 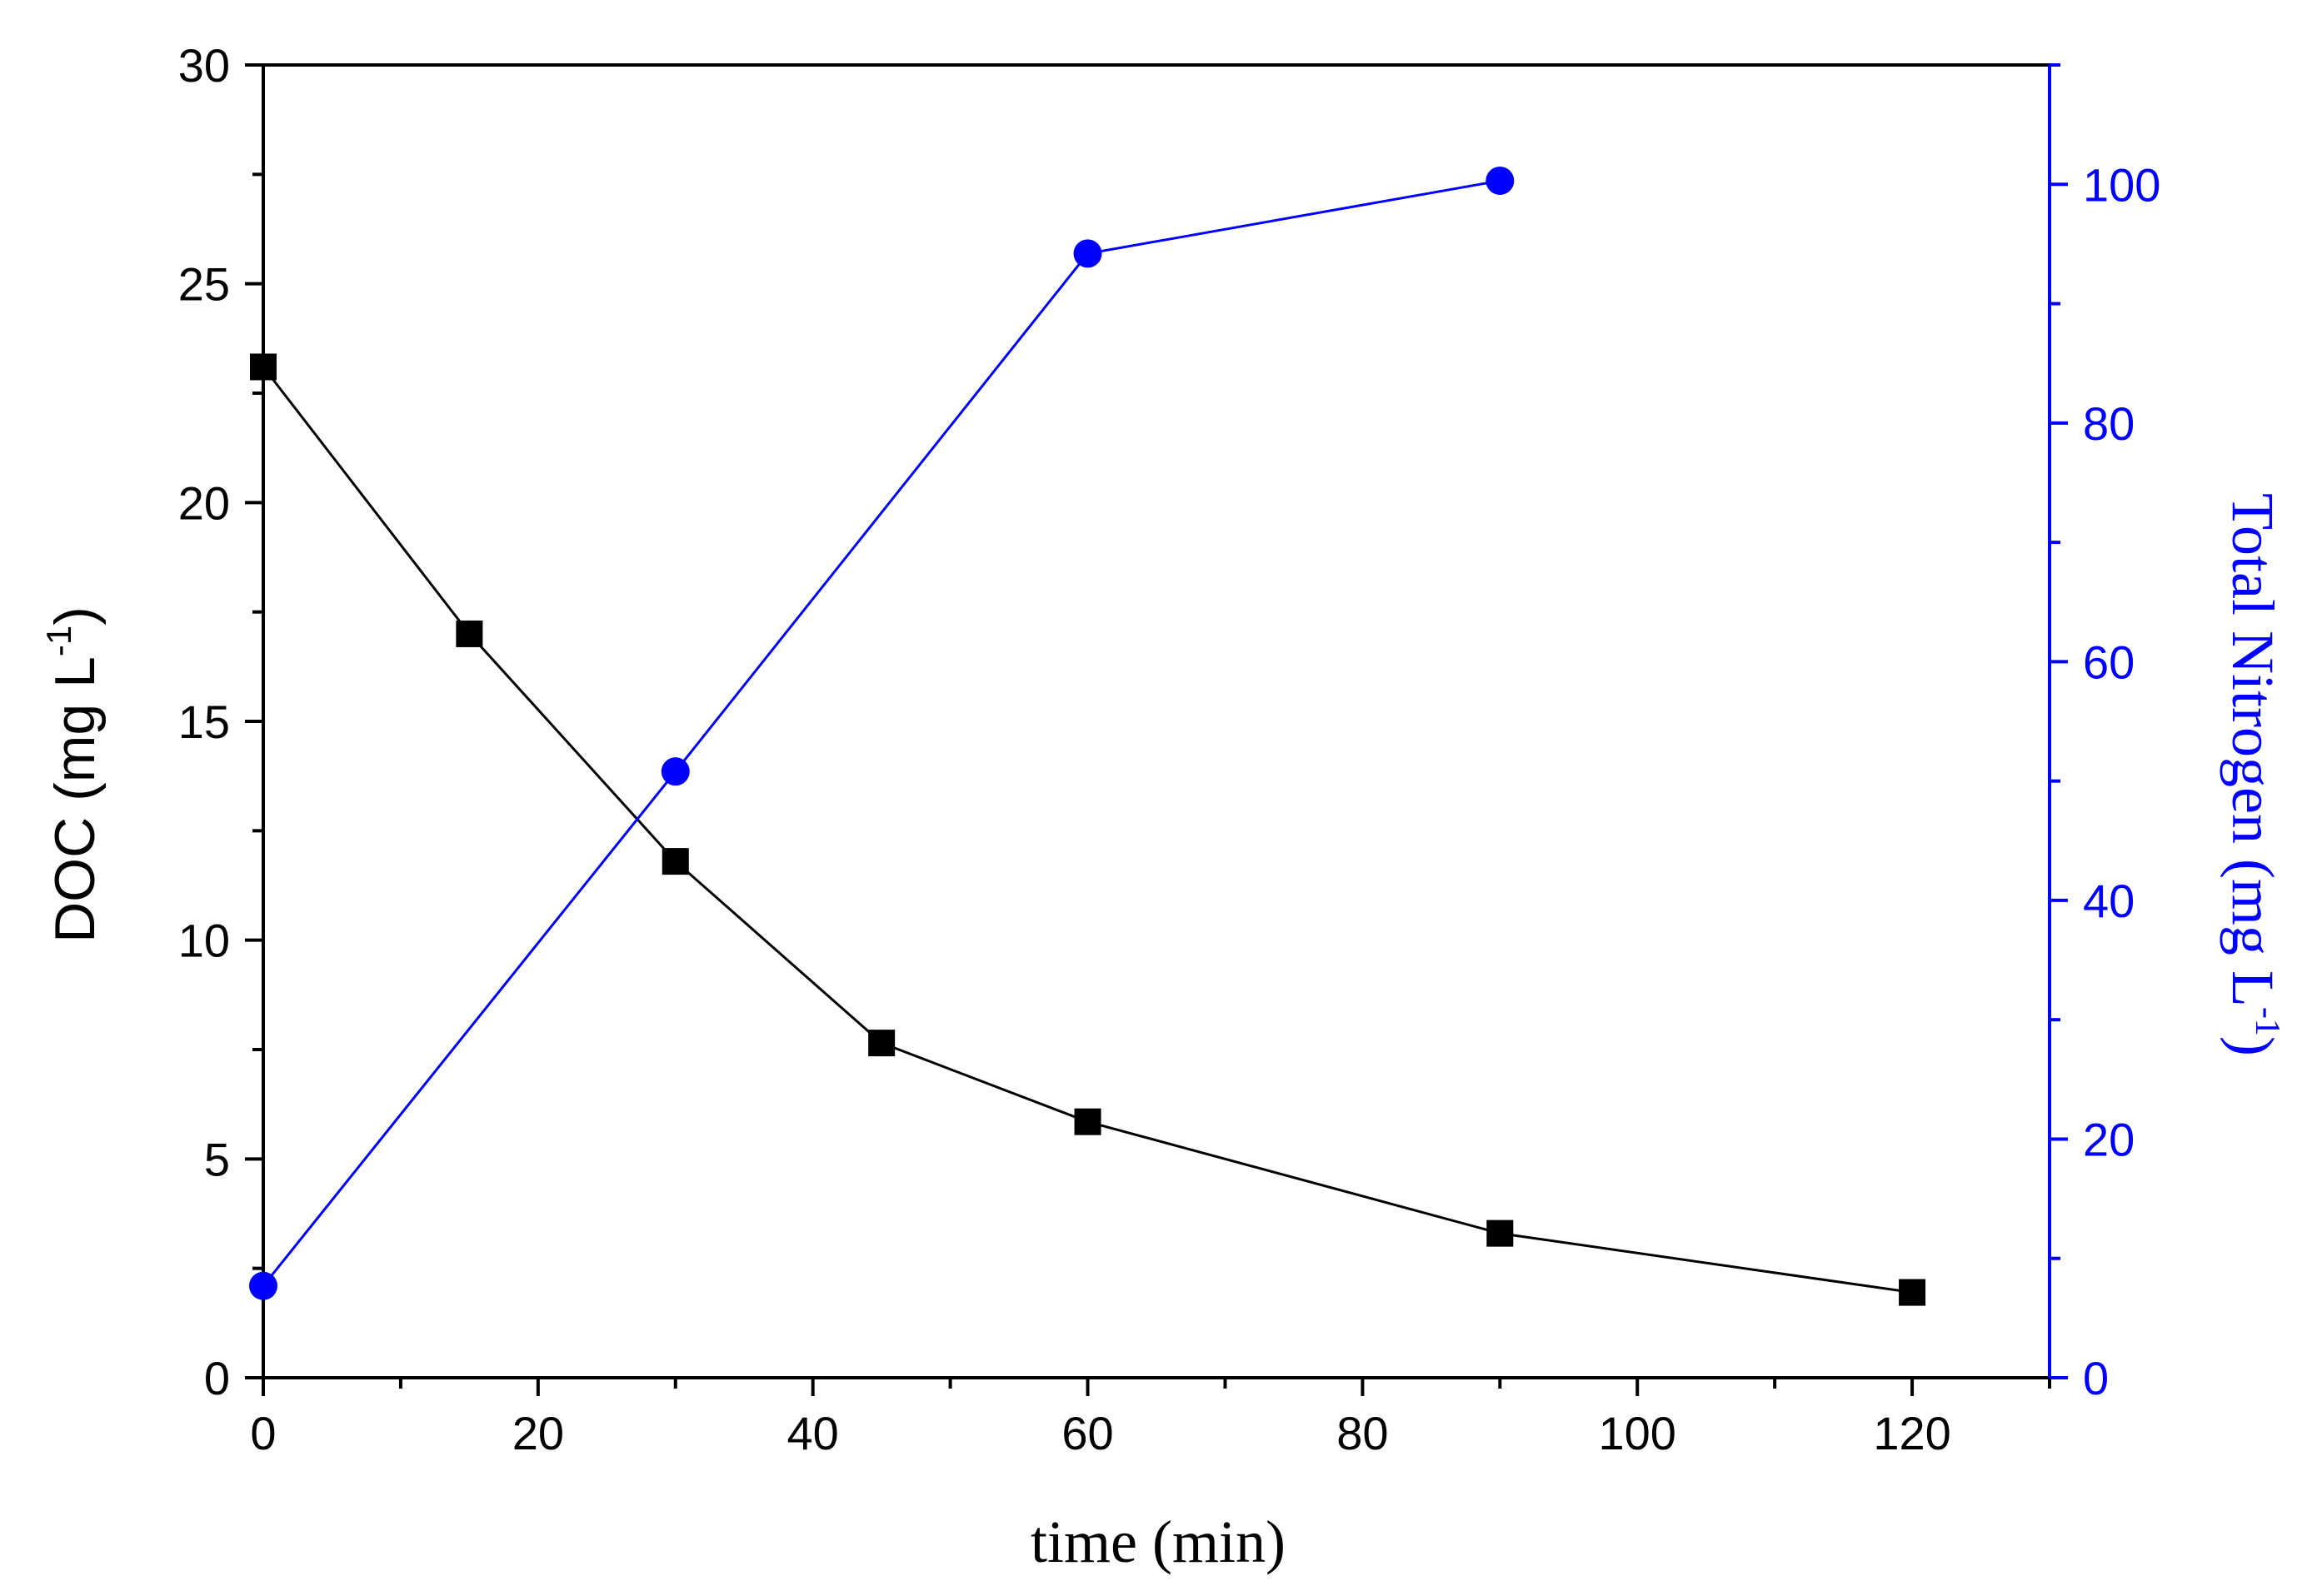 What do you see at coordinates (2109, 1139) in the screenshot?
I see `y-right-tick-label: 20` at bounding box center [2109, 1139].